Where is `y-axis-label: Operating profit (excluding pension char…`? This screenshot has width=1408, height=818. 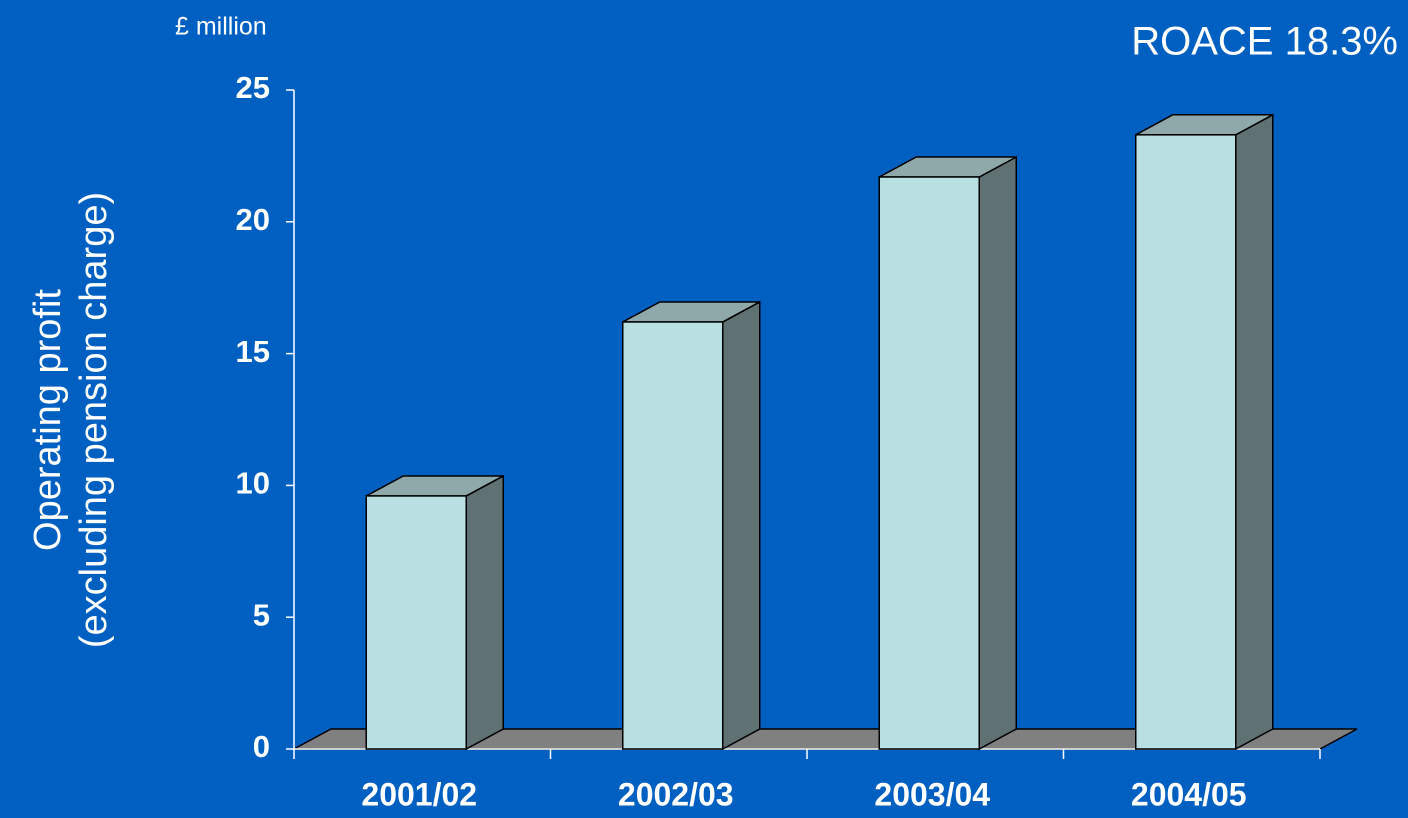 y-axis-label: Operating profit (excluding pension char… is located at coordinates (71, 420).